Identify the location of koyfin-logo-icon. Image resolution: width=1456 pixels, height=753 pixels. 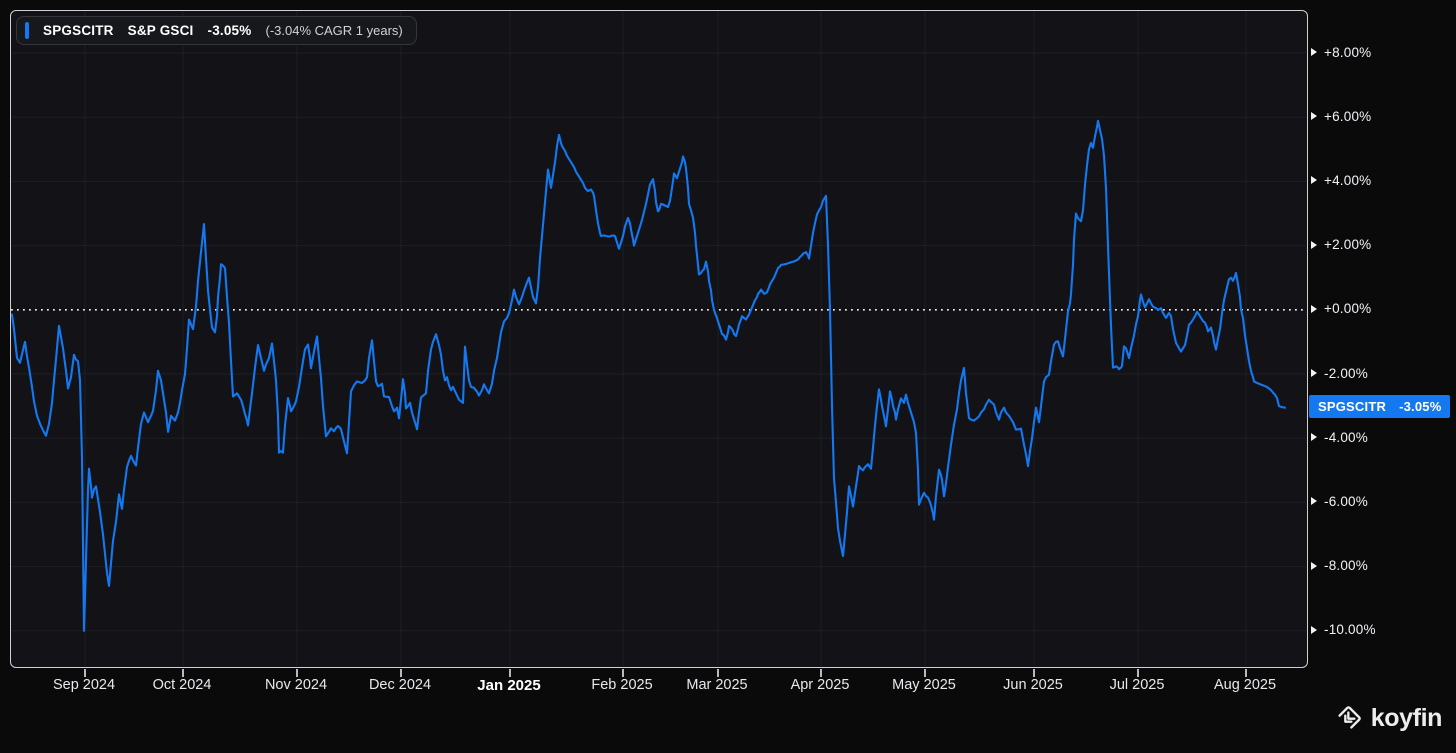
(1349, 717).